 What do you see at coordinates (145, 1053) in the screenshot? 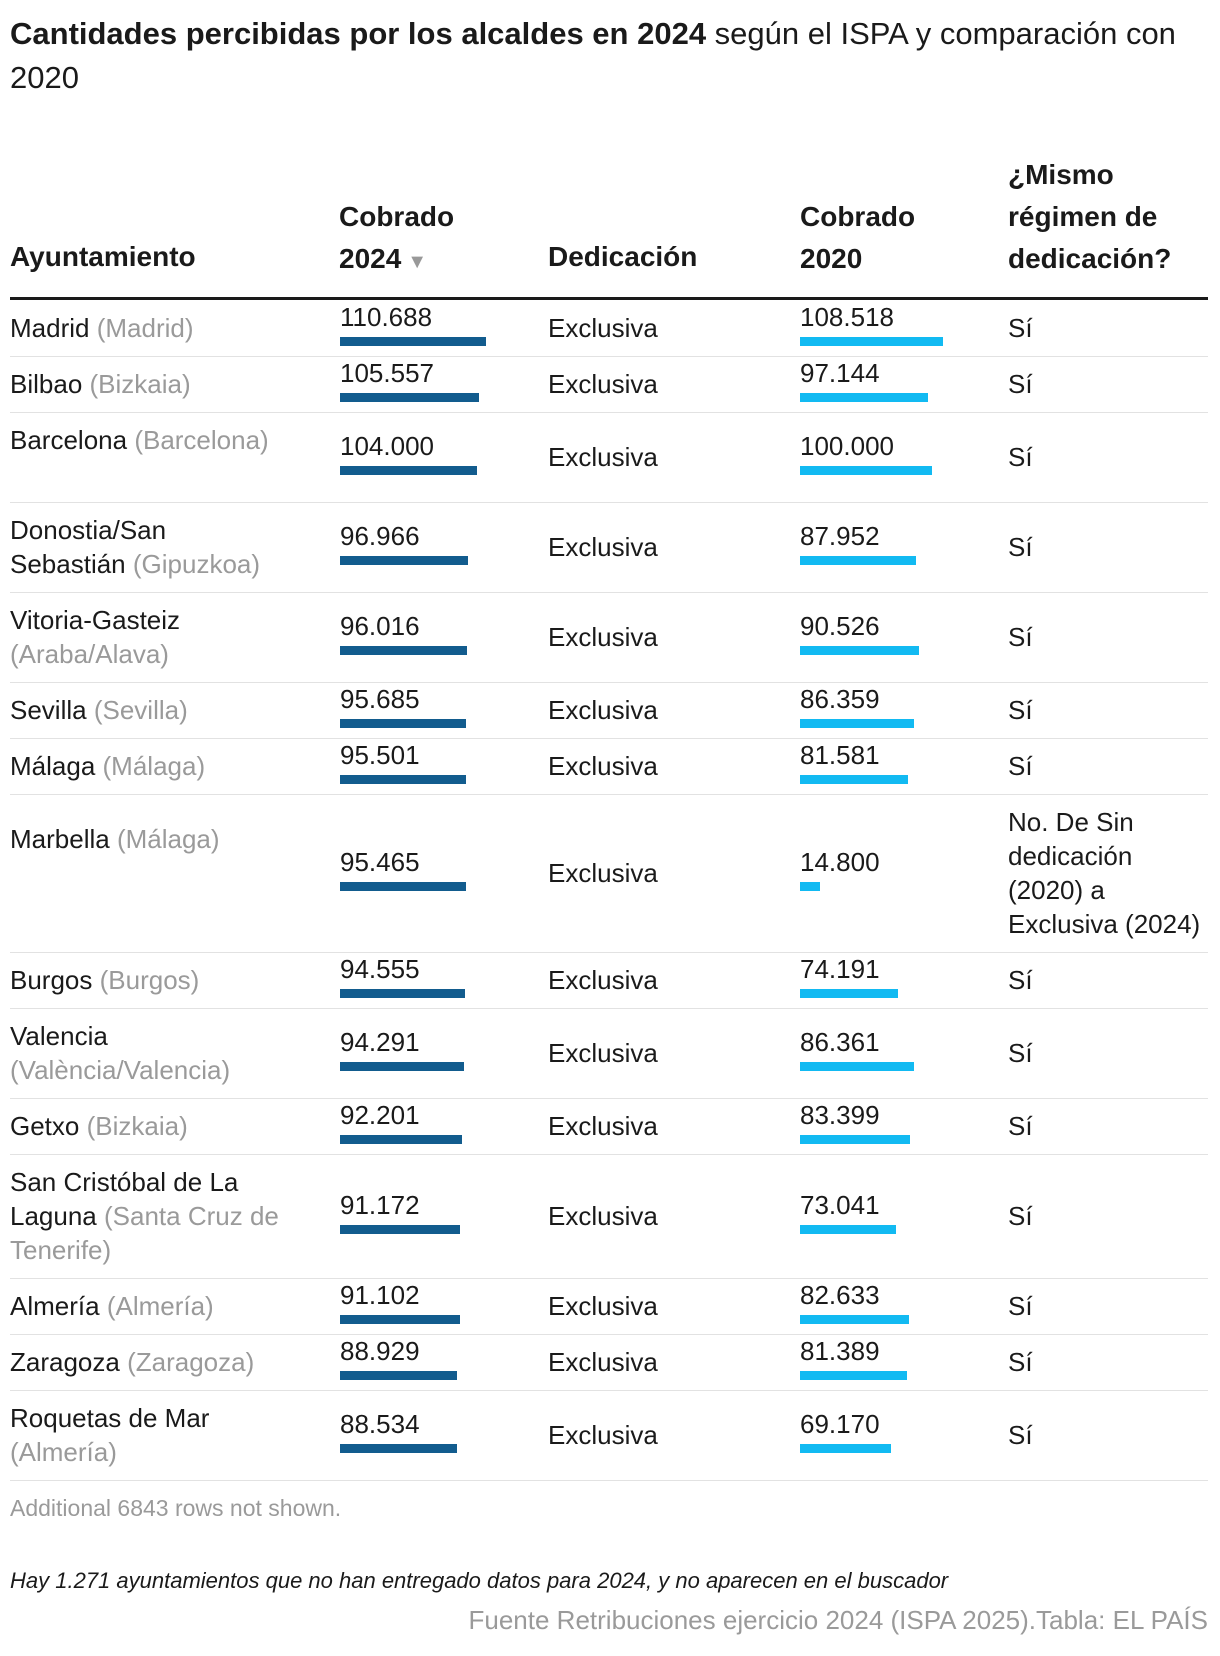
I see `cell-ayuntamiento: Valencia (València/Valencia)` at bounding box center [145, 1053].